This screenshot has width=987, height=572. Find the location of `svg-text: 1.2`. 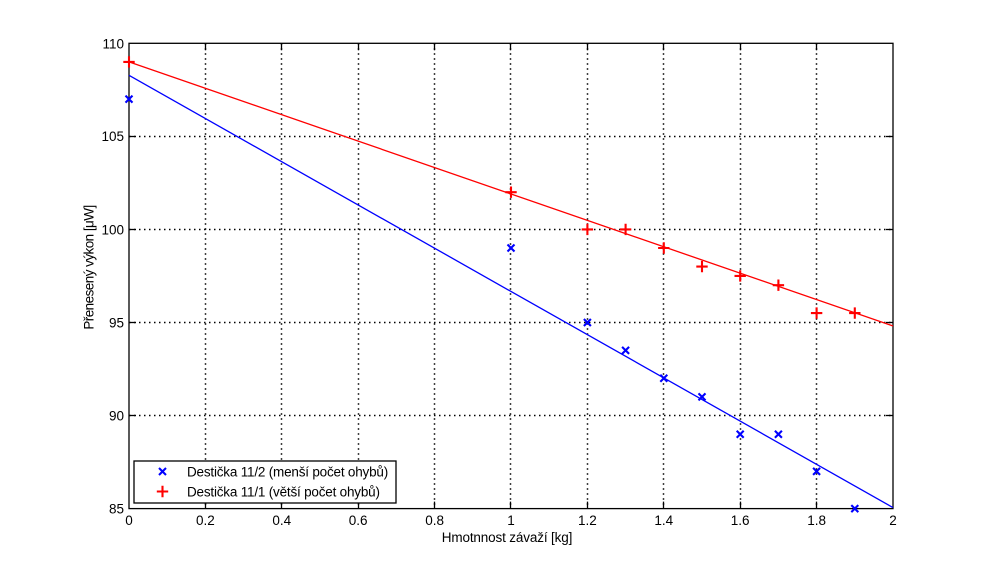

svg-text: 1.2 is located at coordinates (587, 520).